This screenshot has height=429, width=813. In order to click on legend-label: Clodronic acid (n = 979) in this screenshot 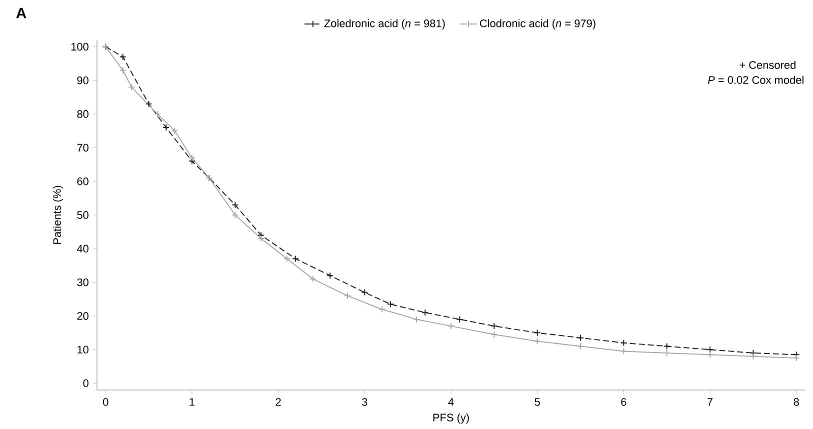, I will do `click(538, 24)`.